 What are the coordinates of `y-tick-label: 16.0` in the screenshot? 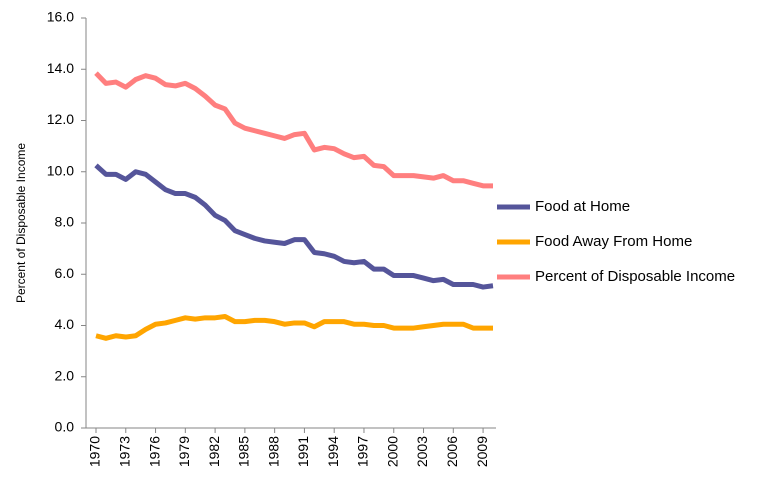 It's located at (60, 17).